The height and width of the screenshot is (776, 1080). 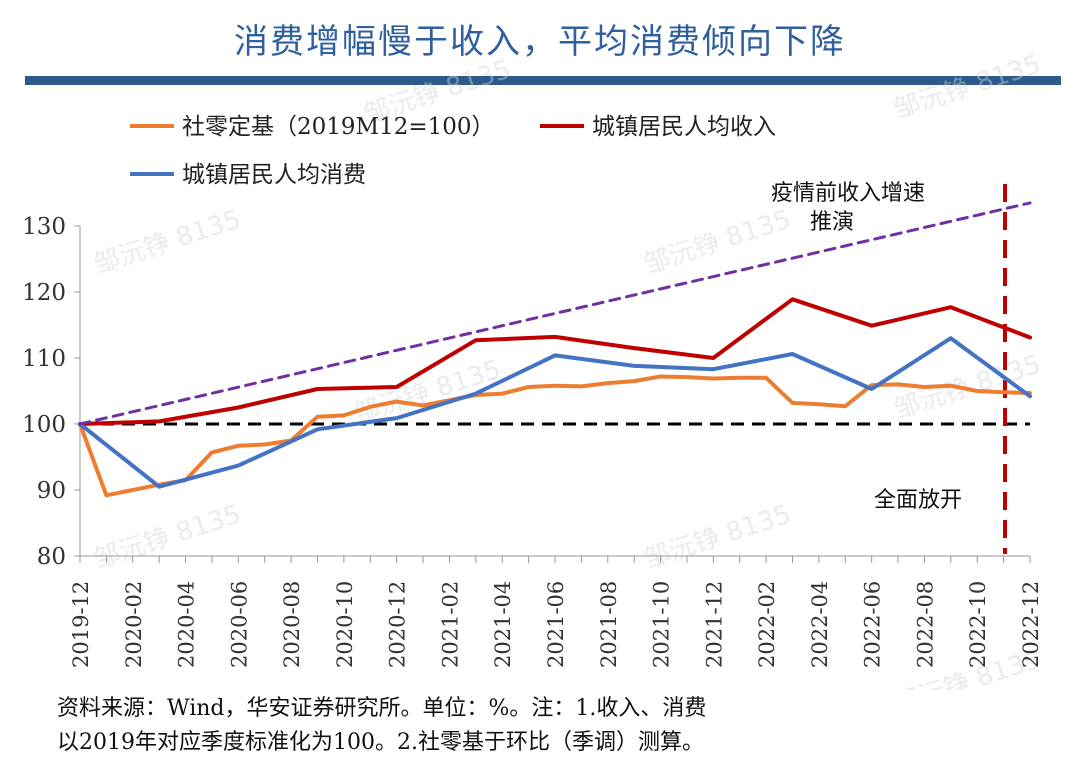 What do you see at coordinates (274, 175) in the screenshot?
I see `legend-label-consumption: 城镇居民人均消费` at bounding box center [274, 175].